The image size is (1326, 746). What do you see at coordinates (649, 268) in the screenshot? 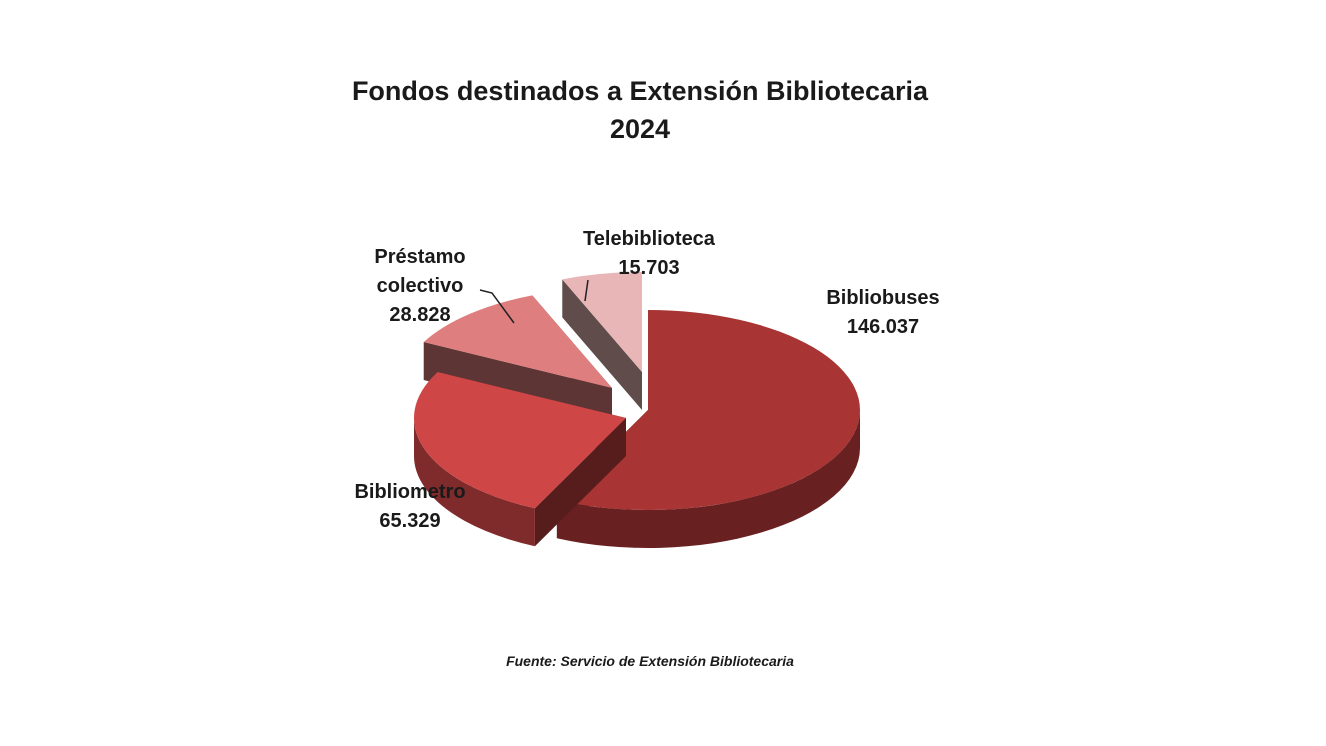
I see `slice-label-value: 15.703` at bounding box center [649, 268].